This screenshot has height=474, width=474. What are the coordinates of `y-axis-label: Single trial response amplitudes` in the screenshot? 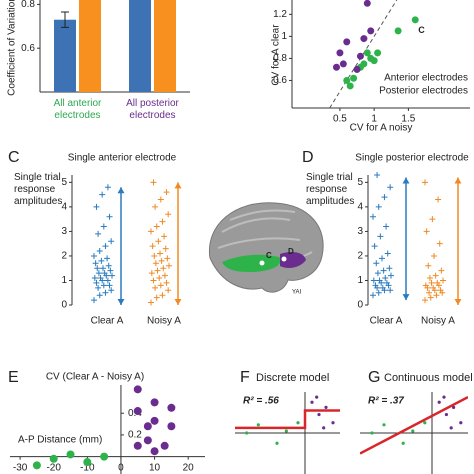 It's located at (330, 189).